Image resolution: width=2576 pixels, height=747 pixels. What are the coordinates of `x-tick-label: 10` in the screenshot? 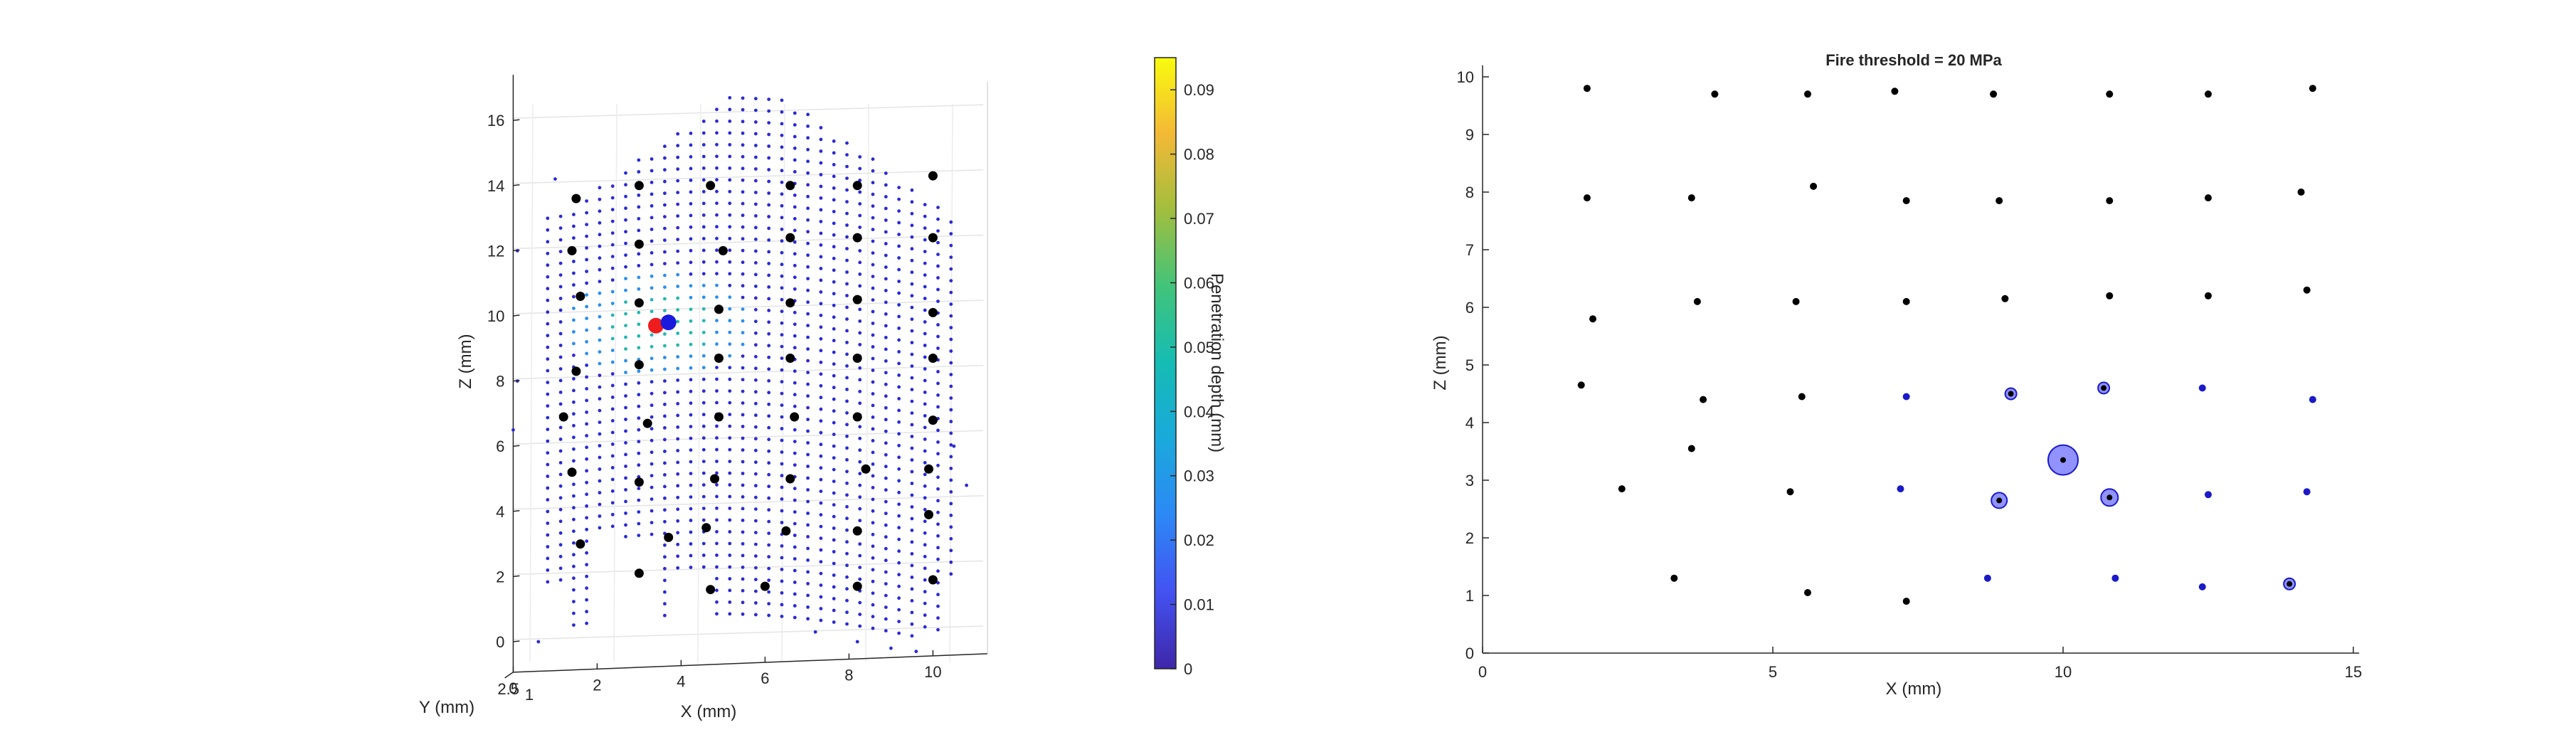 It's located at (2063, 672).